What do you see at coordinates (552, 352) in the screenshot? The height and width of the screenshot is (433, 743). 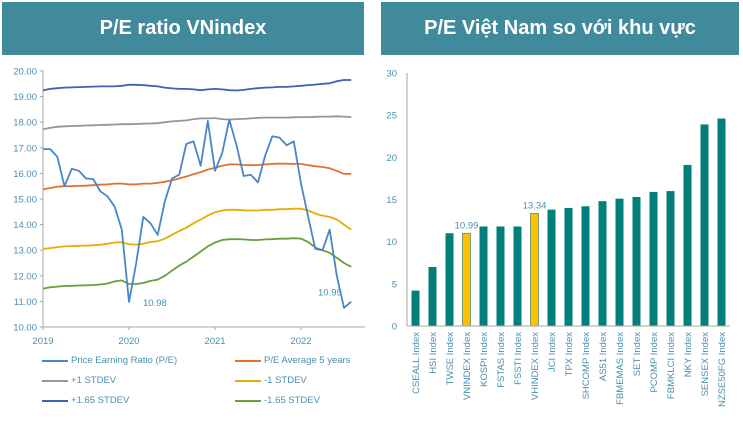 I see `x-tick-label: JCI Index` at bounding box center [552, 352].